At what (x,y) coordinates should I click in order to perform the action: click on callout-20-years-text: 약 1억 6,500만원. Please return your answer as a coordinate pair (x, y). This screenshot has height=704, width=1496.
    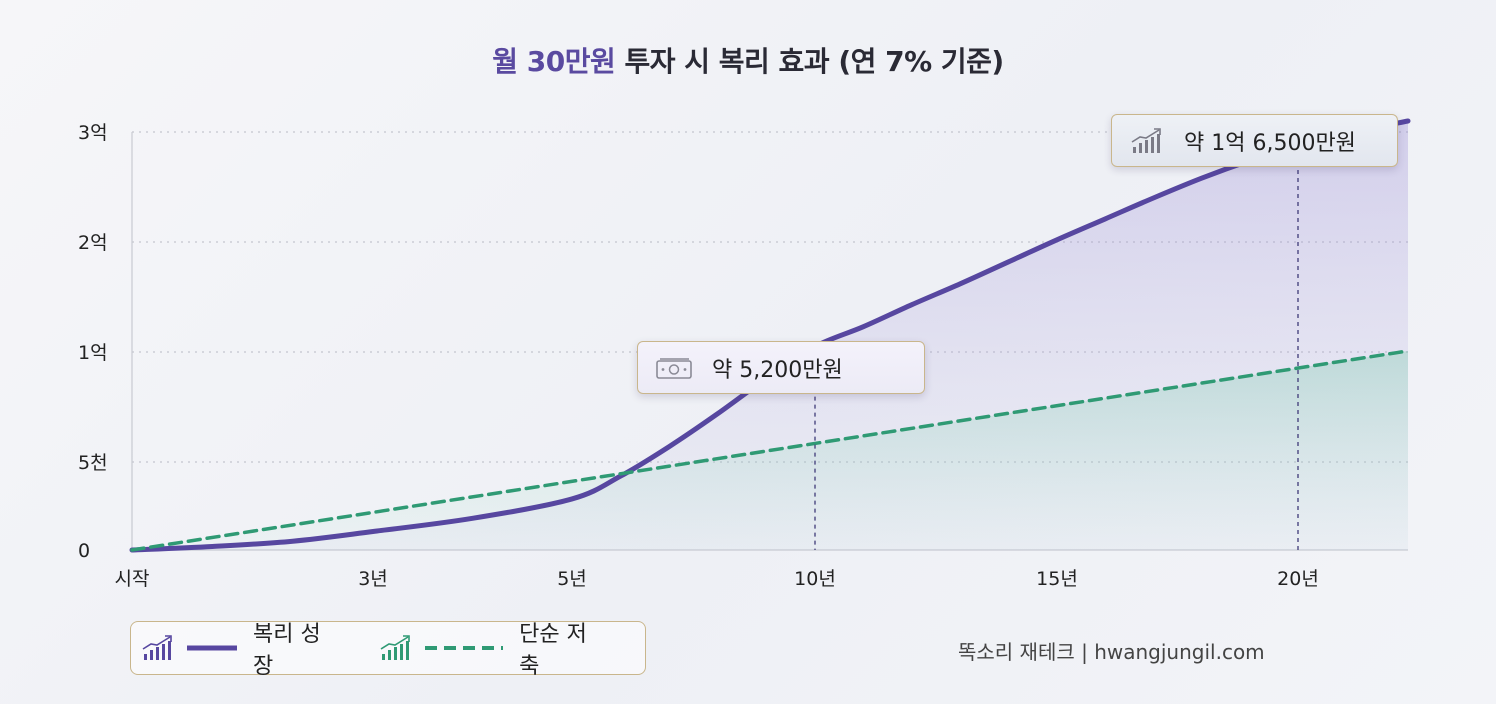
    Looking at the image, I should click on (1270, 143).